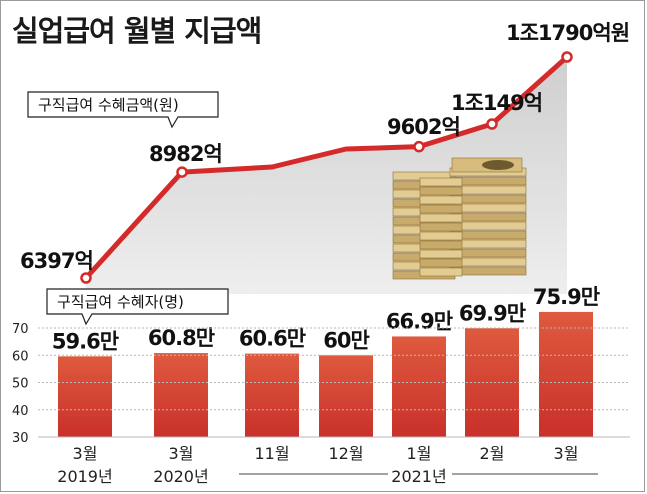 The width and height of the screenshot is (647, 494). Describe the element at coordinates (20, 438) in the screenshot. I see `y-tick-label: 30` at that location.